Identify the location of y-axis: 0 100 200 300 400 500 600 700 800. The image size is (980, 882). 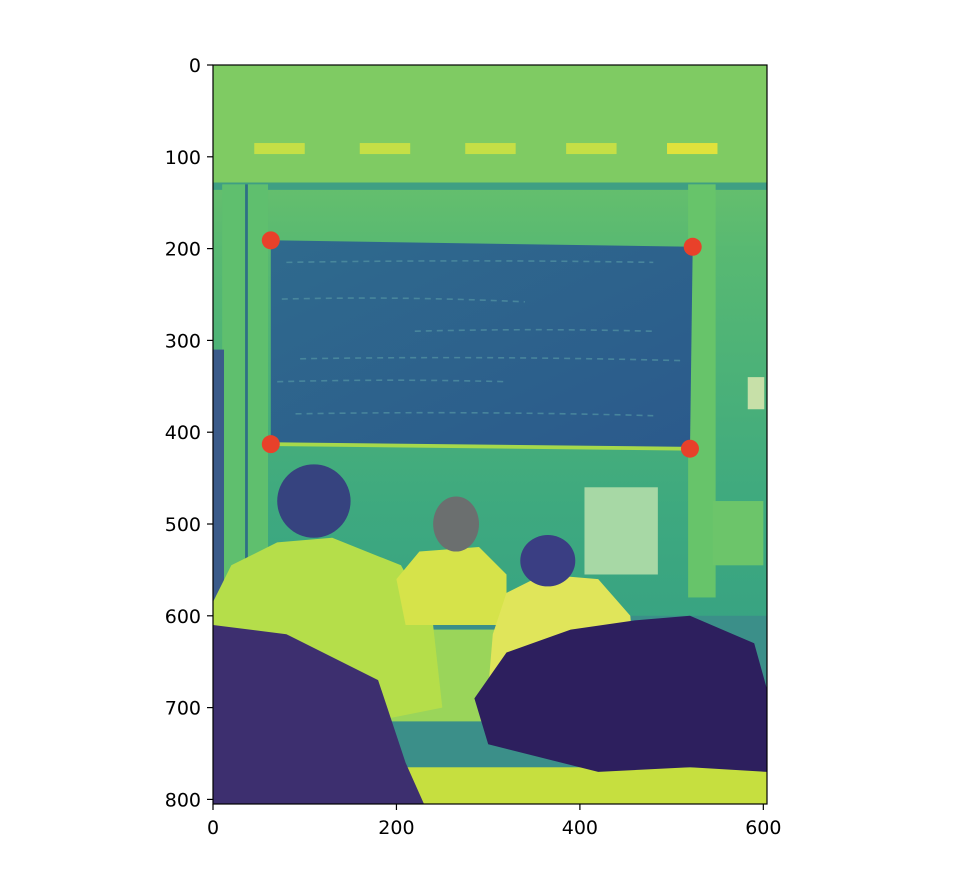
(189, 433).